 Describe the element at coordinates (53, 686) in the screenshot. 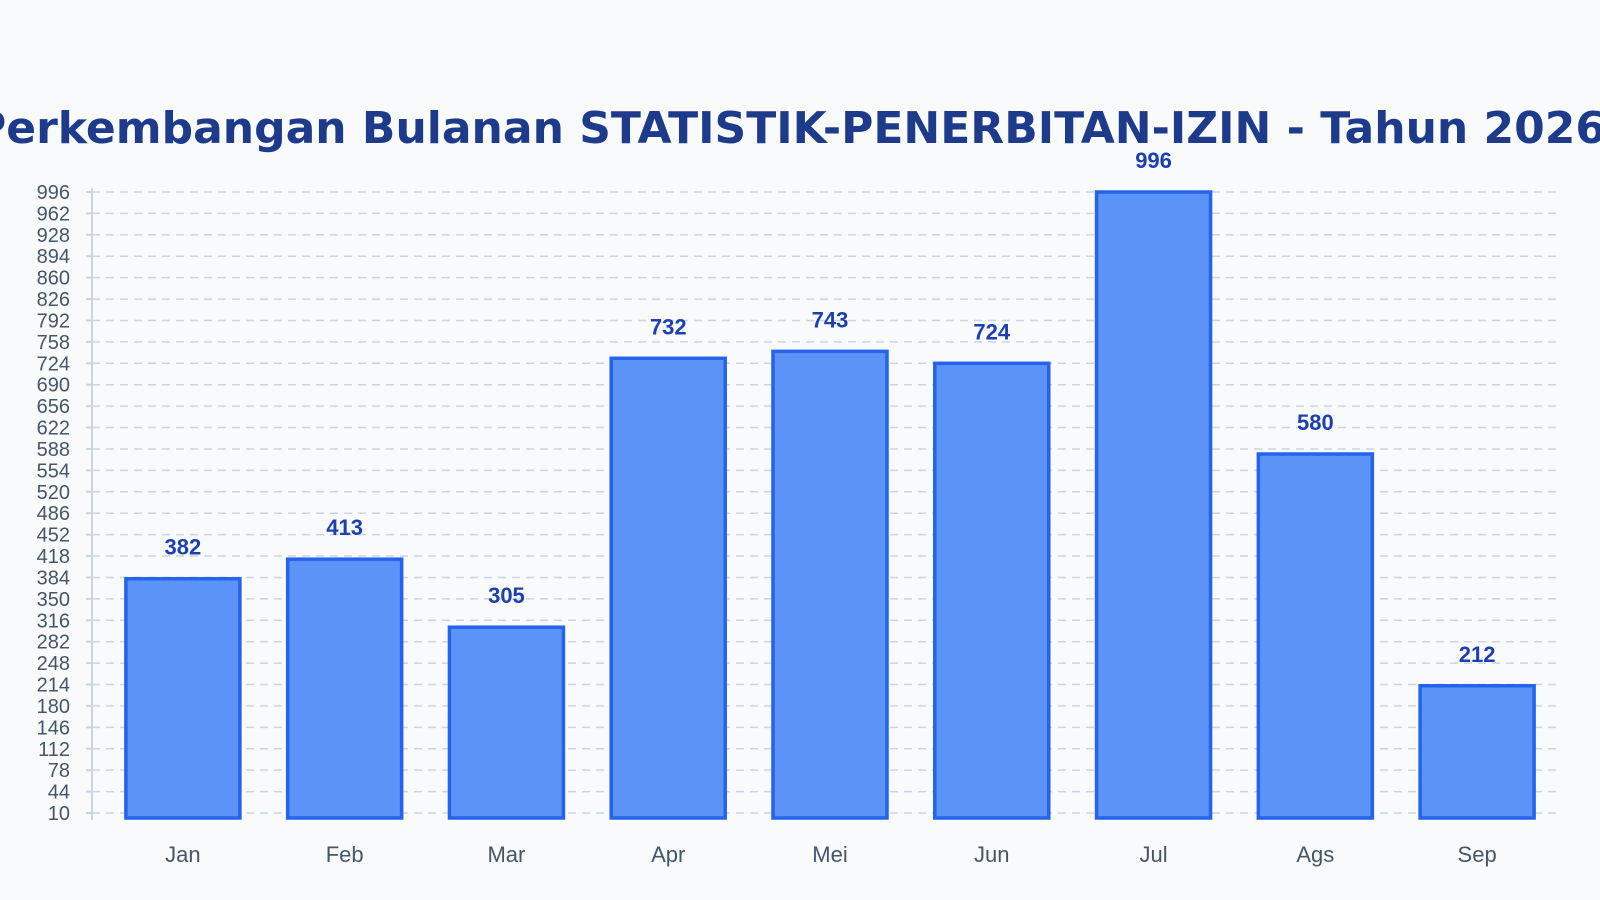

I see `y-tick-label: 214` at that location.